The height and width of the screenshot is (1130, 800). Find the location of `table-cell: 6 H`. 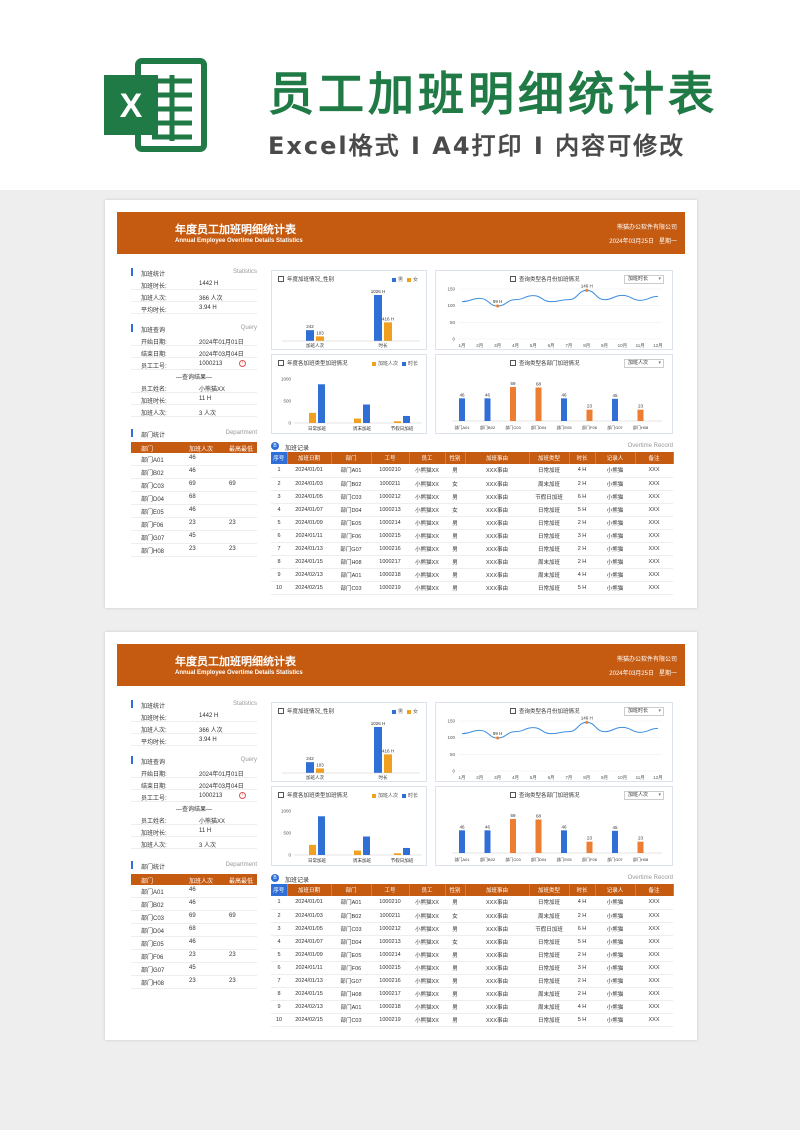

table-cell: 6 H is located at coordinates (582, 497).